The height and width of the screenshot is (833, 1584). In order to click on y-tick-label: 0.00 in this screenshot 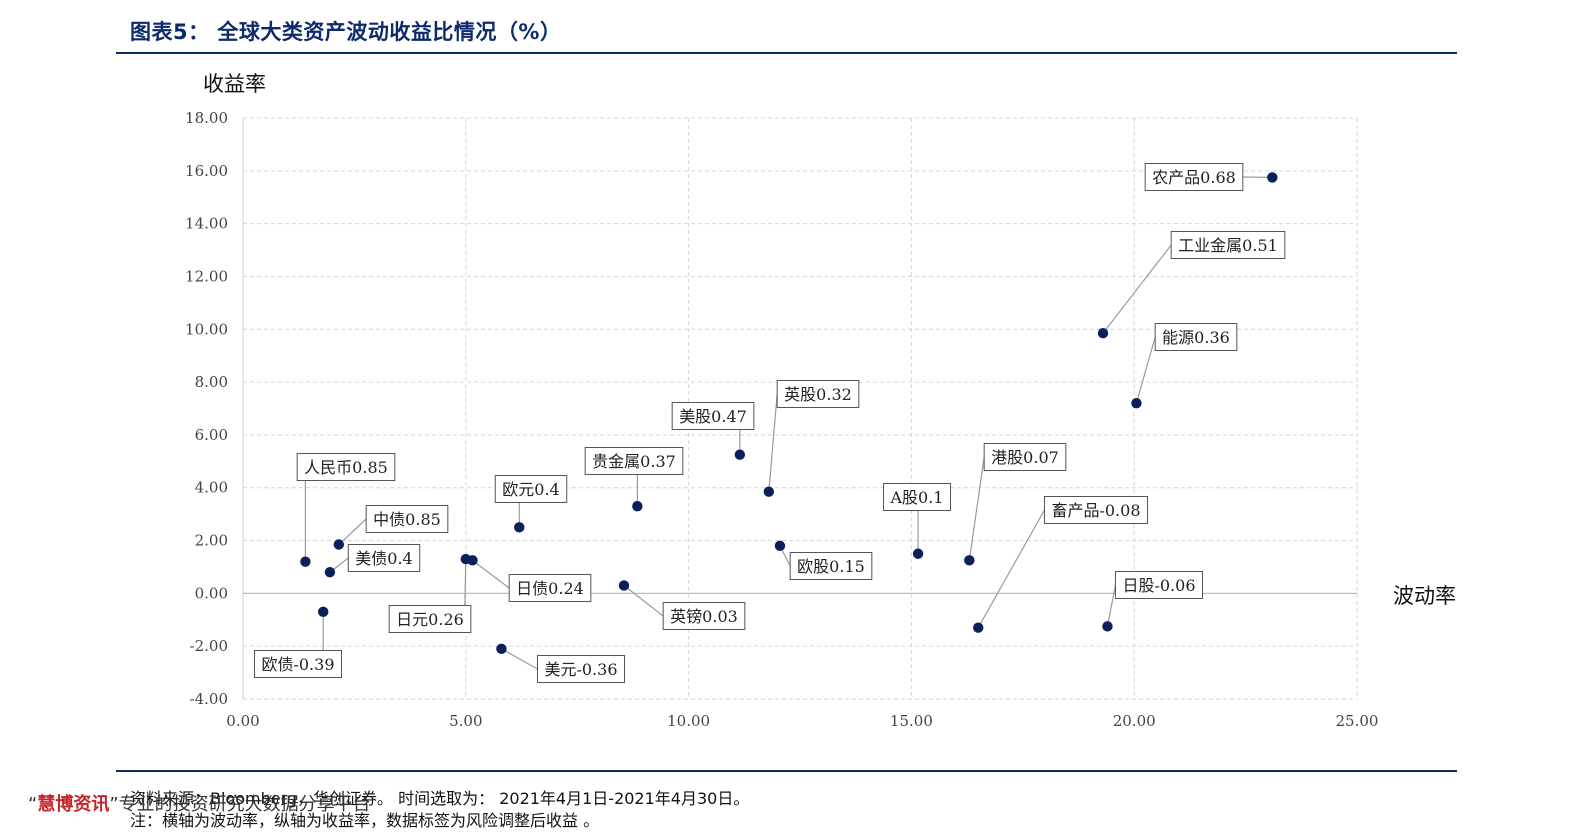, I will do `click(211, 593)`.